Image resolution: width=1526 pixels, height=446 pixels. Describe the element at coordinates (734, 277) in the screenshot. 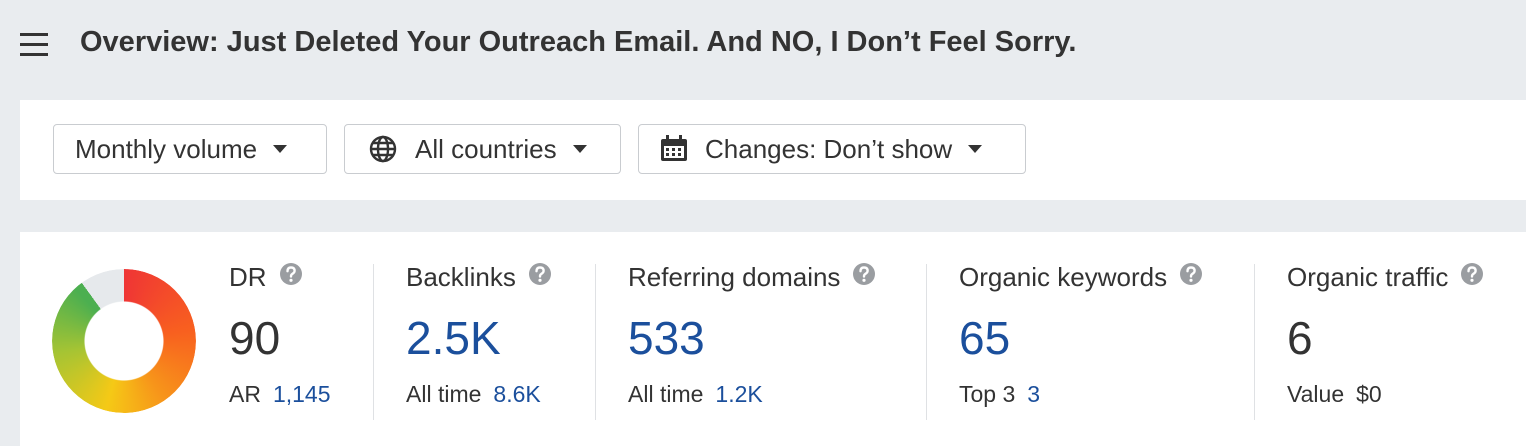

I see `metric-label-text: Referring domains` at that location.